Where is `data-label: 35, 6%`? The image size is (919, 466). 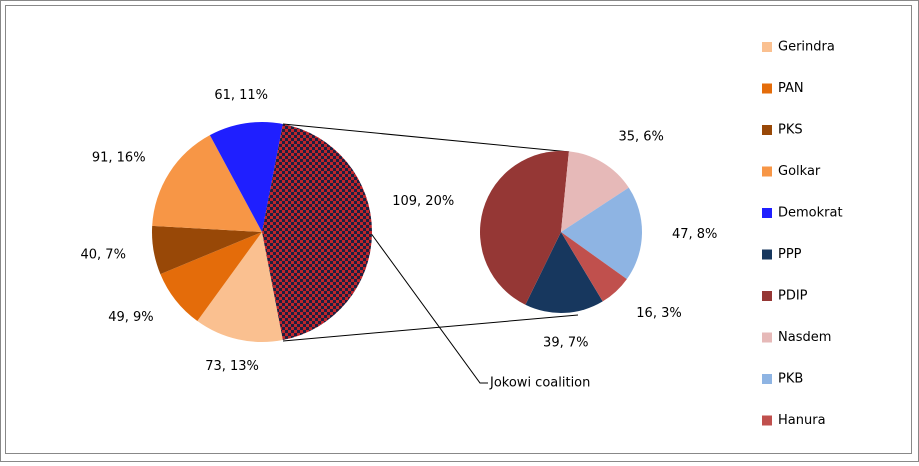
data-label: 35, 6% is located at coordinates (640, 137).